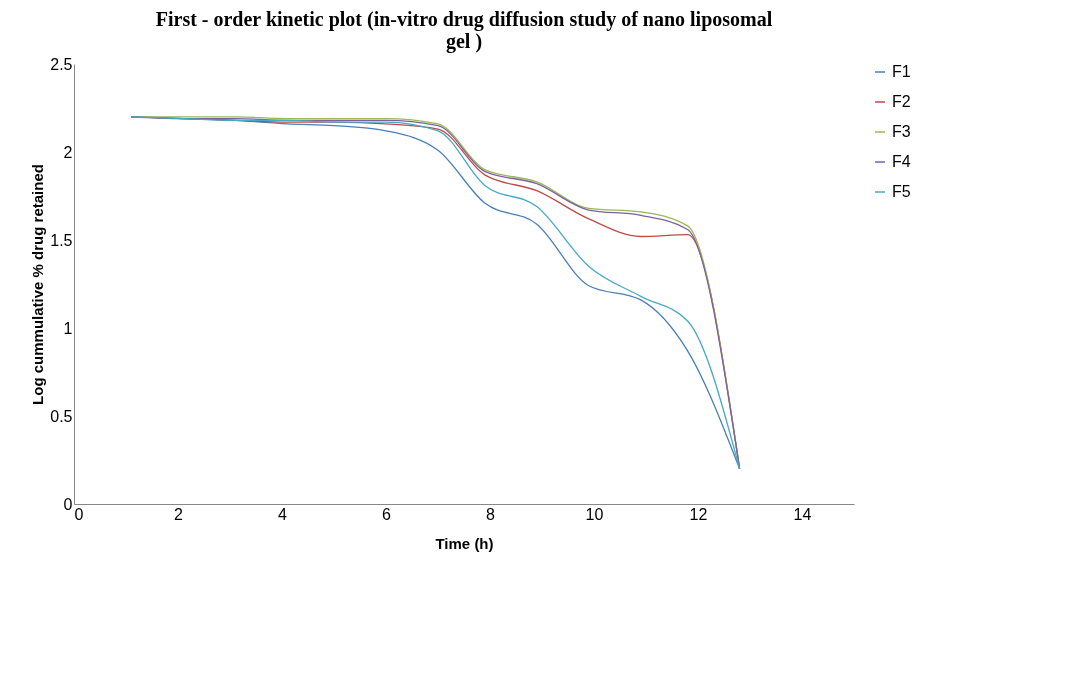  What do you see at coordinates (464, 543) in the screenshot?
I see `x-axis-title: Time (h)` at bounding box center [464, 543].